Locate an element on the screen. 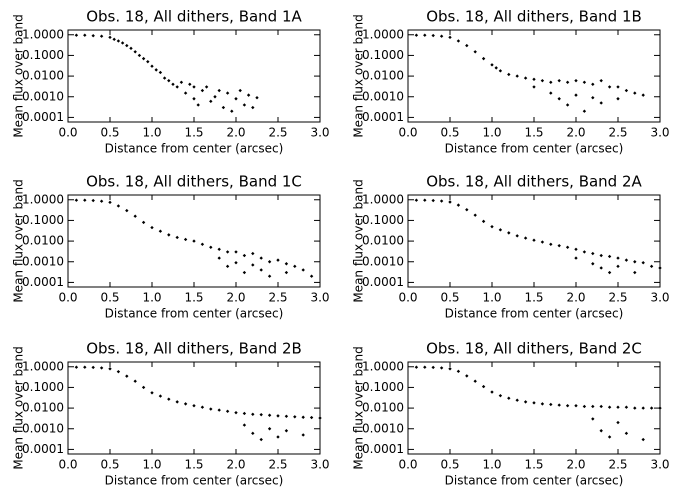 The image size is (686, 497). y-tick-label: 0.0010 is located at coordinates (383, 96).